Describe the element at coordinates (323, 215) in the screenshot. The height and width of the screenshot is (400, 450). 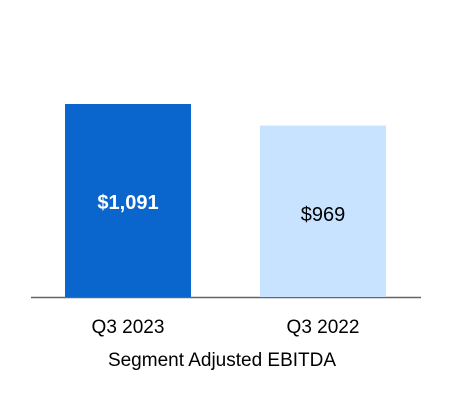
I see `value-label-q3-2022: $969` at that location.